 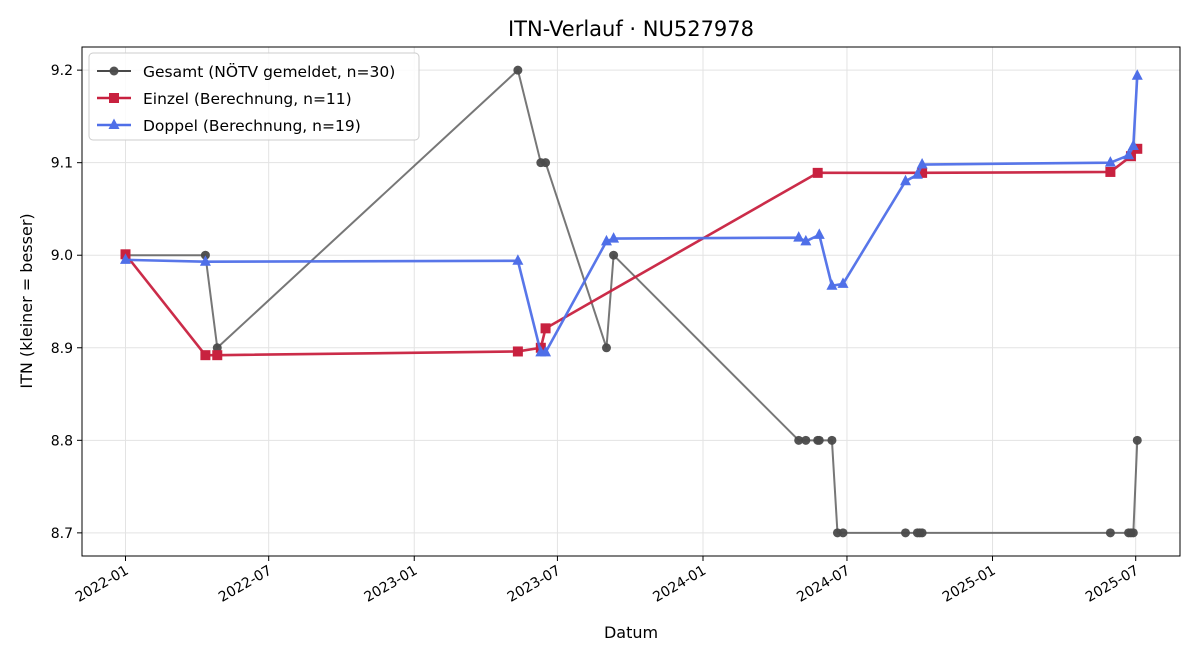 What do you see at coordinates (391, 584) in the screenshot?
I see `x-tick-label: 2023-01` at bounding box center [391, 584].